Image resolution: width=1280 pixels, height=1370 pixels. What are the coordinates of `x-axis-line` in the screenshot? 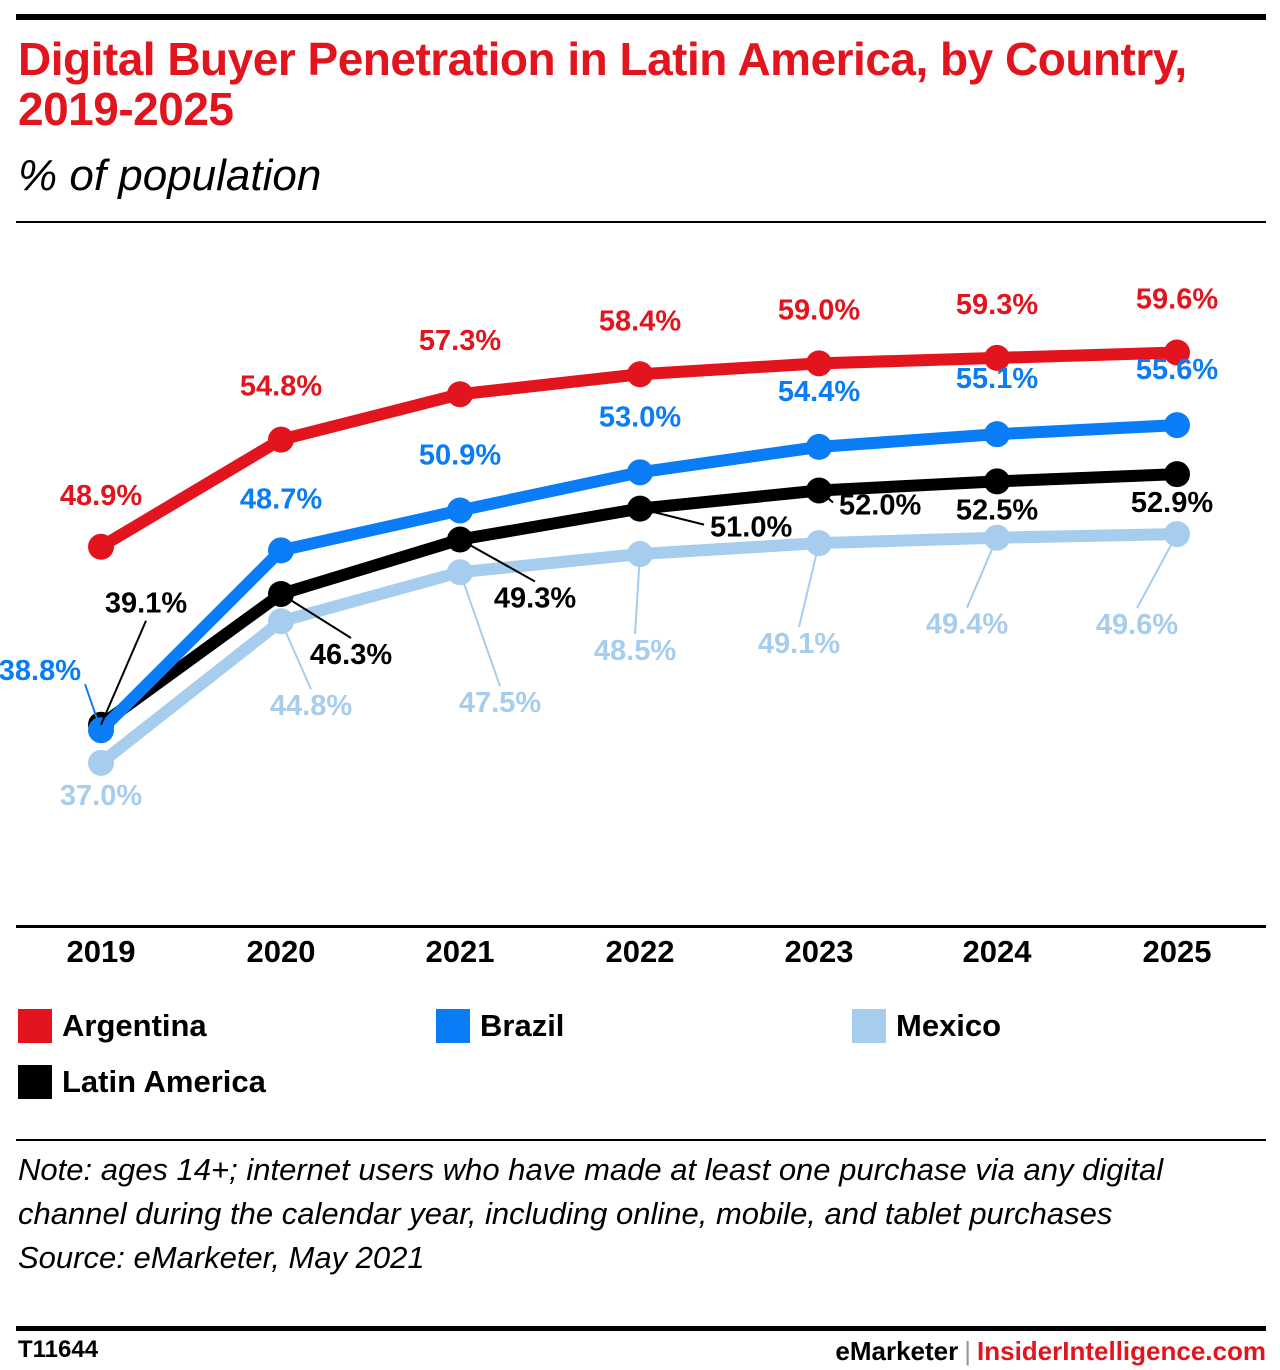 It's located at (641, 926).